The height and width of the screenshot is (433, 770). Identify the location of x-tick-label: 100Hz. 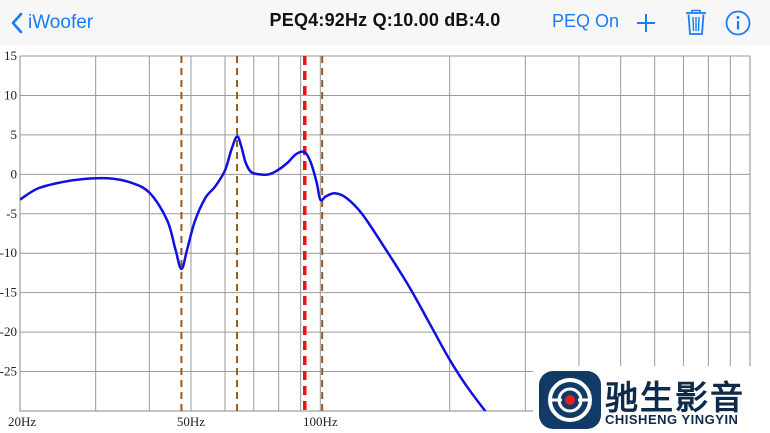
(320, 421).